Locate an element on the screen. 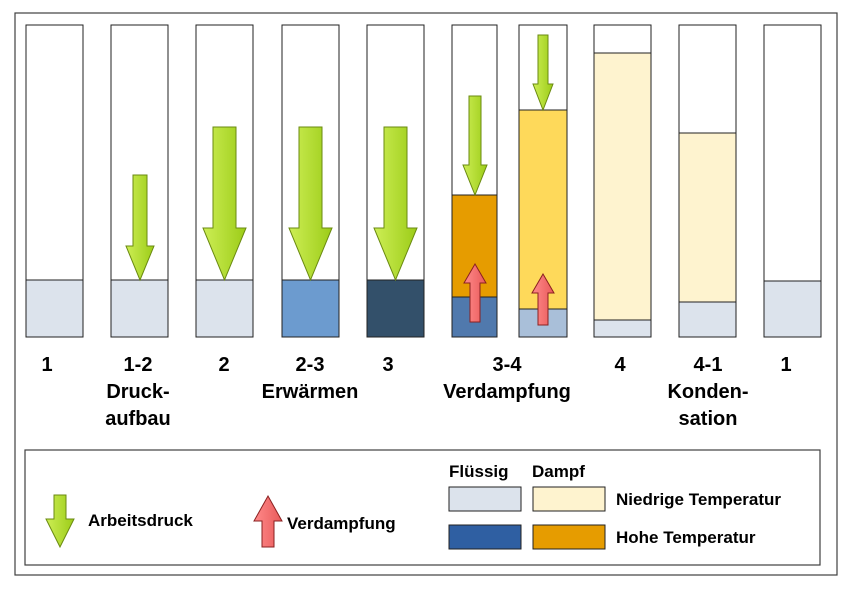 The image size is (850, 590). step-caption: Erwärmen is located at coordinates (310, 392).